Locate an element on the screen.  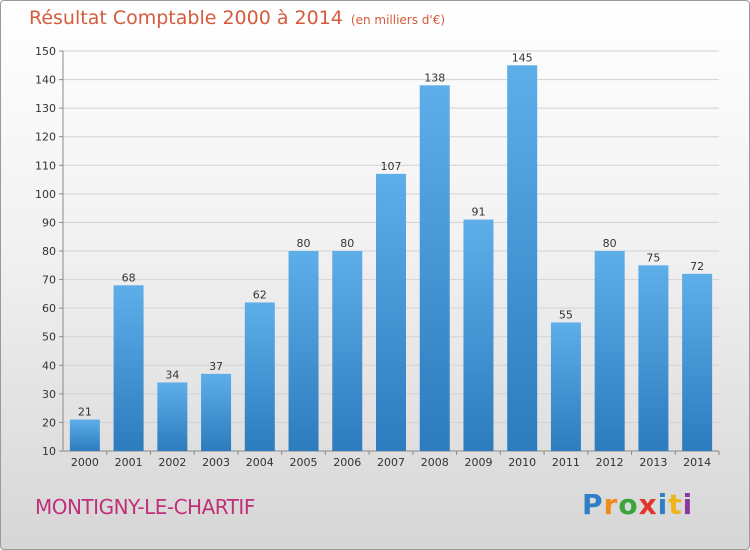
bar-2014 is located at coordinates (697, 362).